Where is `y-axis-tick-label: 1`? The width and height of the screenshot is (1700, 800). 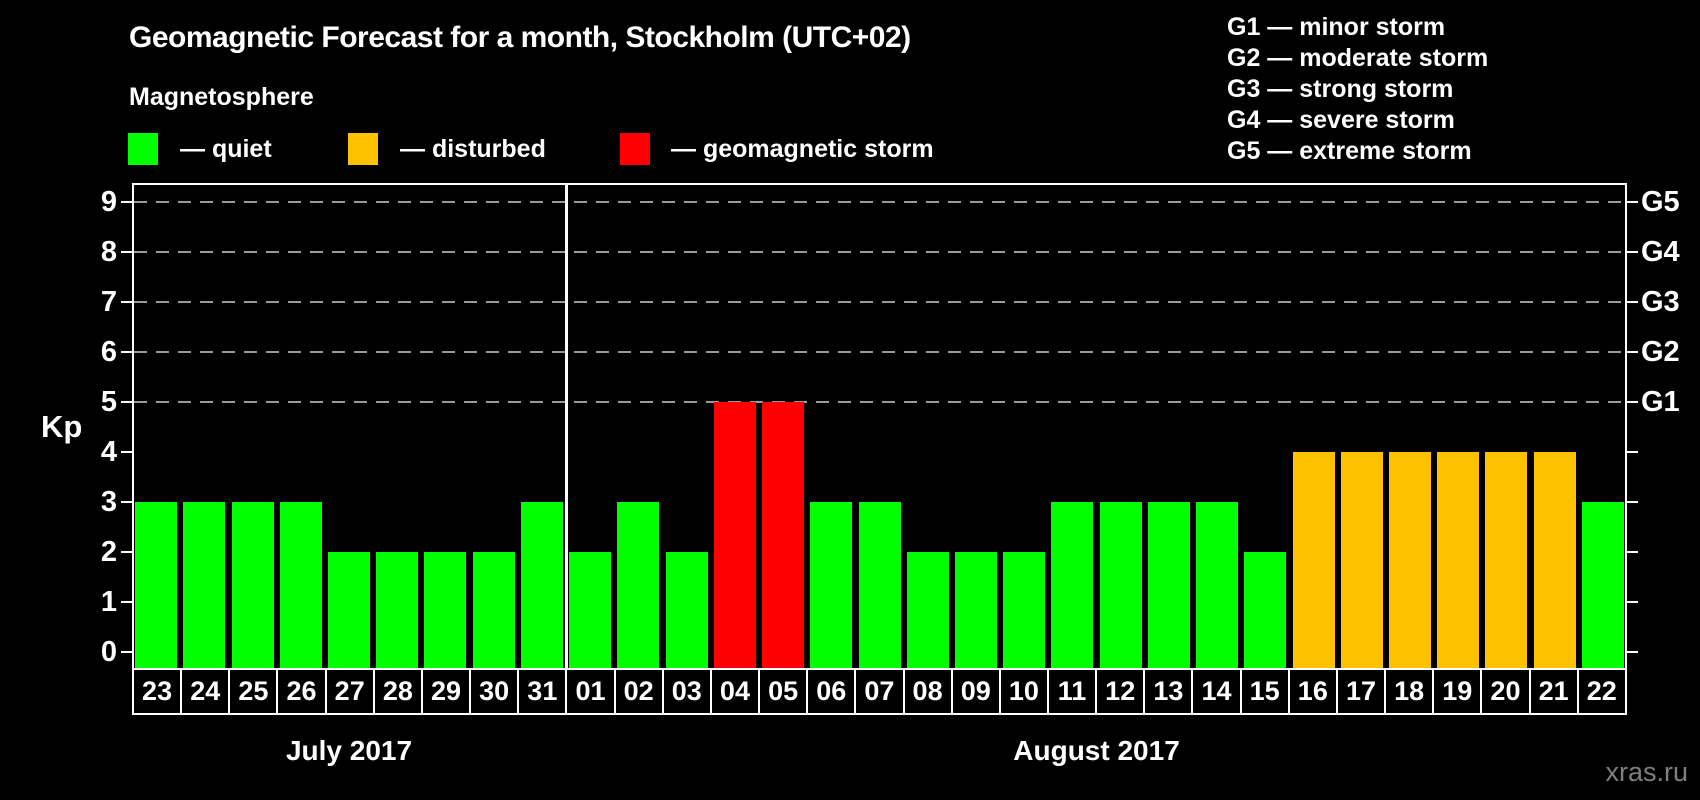
y-axis-tick-label: 1 is located at coordinates (108, 602).